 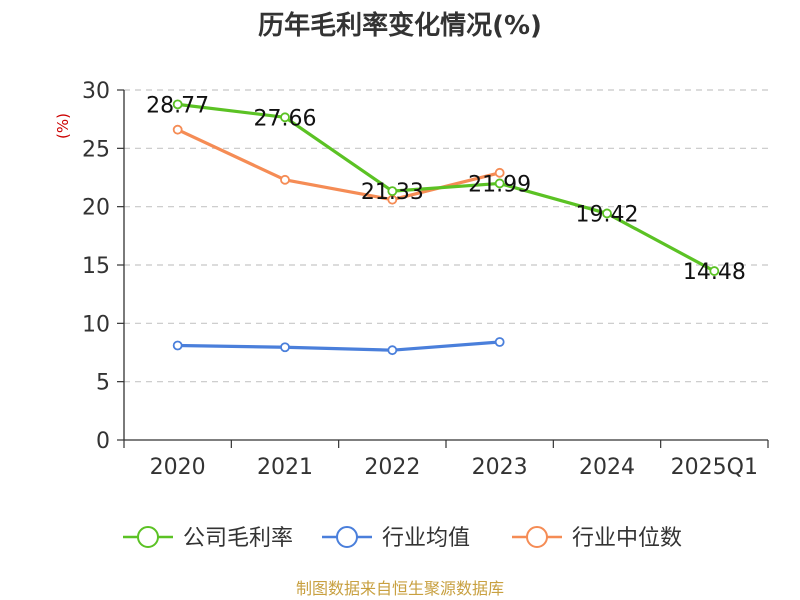 What do you see at coordinates (96, 266) in the screenshot?
I see `y-tick-label: 15` at bounding box center [96, 266].